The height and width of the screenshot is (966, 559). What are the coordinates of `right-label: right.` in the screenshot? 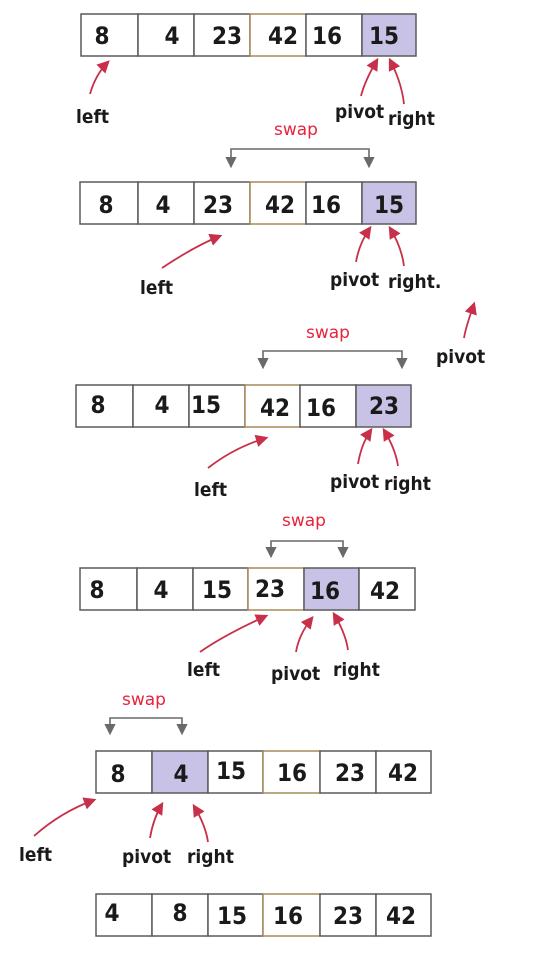 It's located at (414, 282).